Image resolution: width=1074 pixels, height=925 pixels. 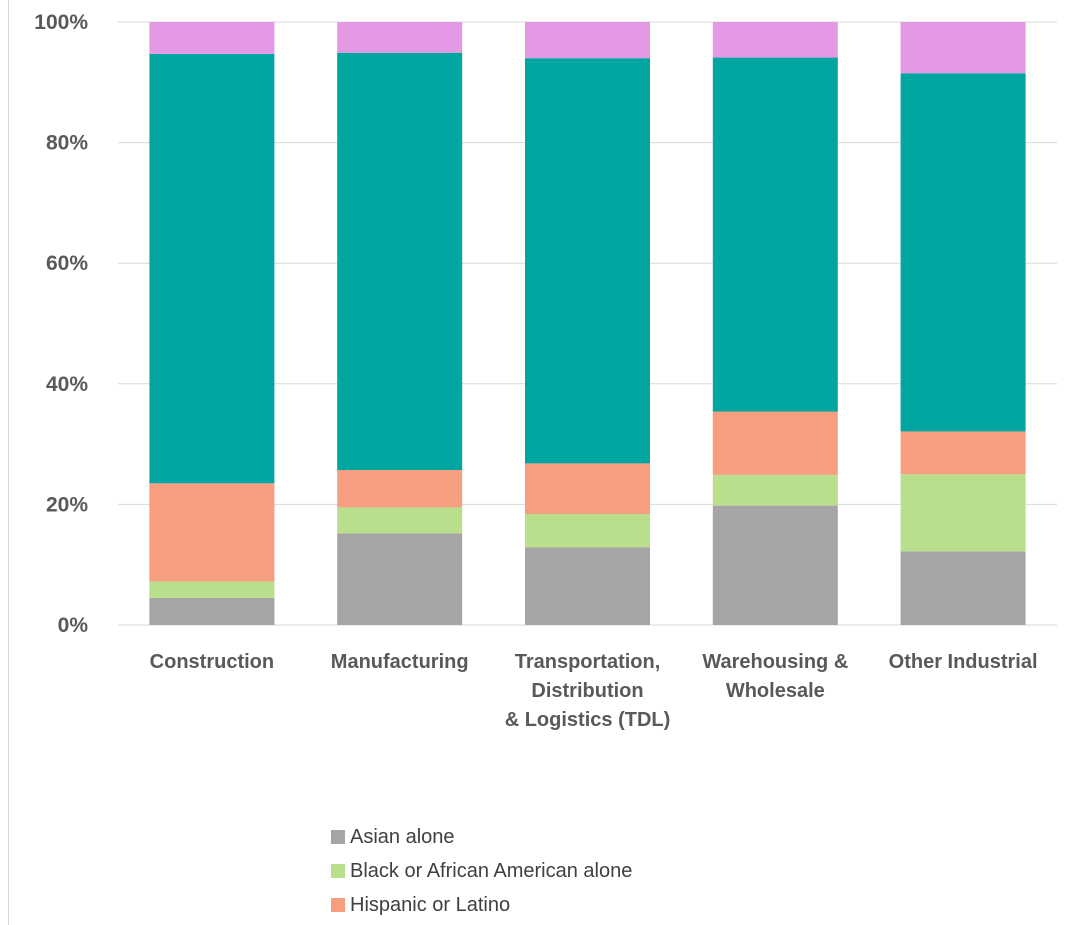 What do you see at coordinates (587, 691) in the screenshot?
I see `x-tick-label: Distribution` at bounding box center [587, 691].